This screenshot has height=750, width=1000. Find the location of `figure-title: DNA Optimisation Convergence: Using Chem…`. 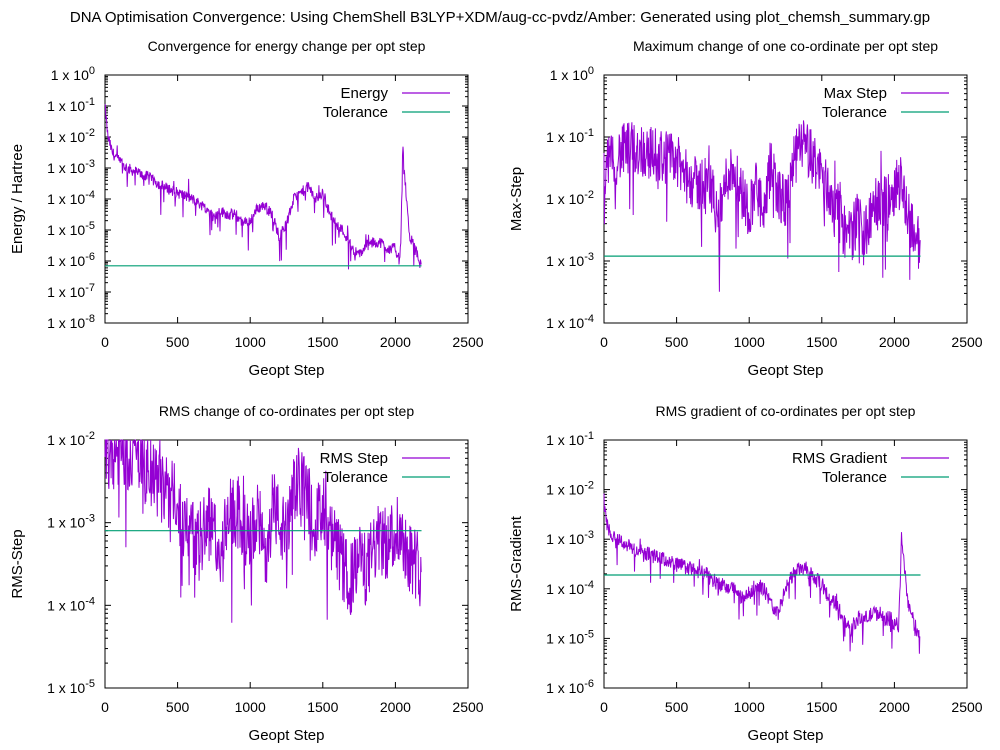

figure-title: DNA Optimisation Convergence: Using Chem… is located at coordinates (500, 17).